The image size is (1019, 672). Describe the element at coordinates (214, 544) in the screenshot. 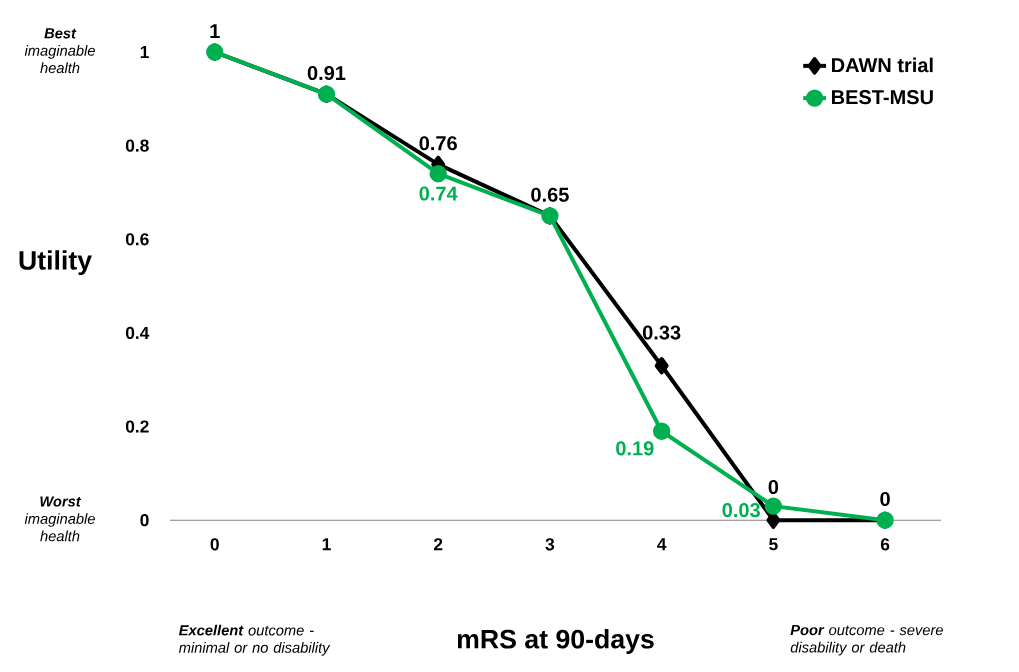

I see `x-tick-label: 0` at that location.